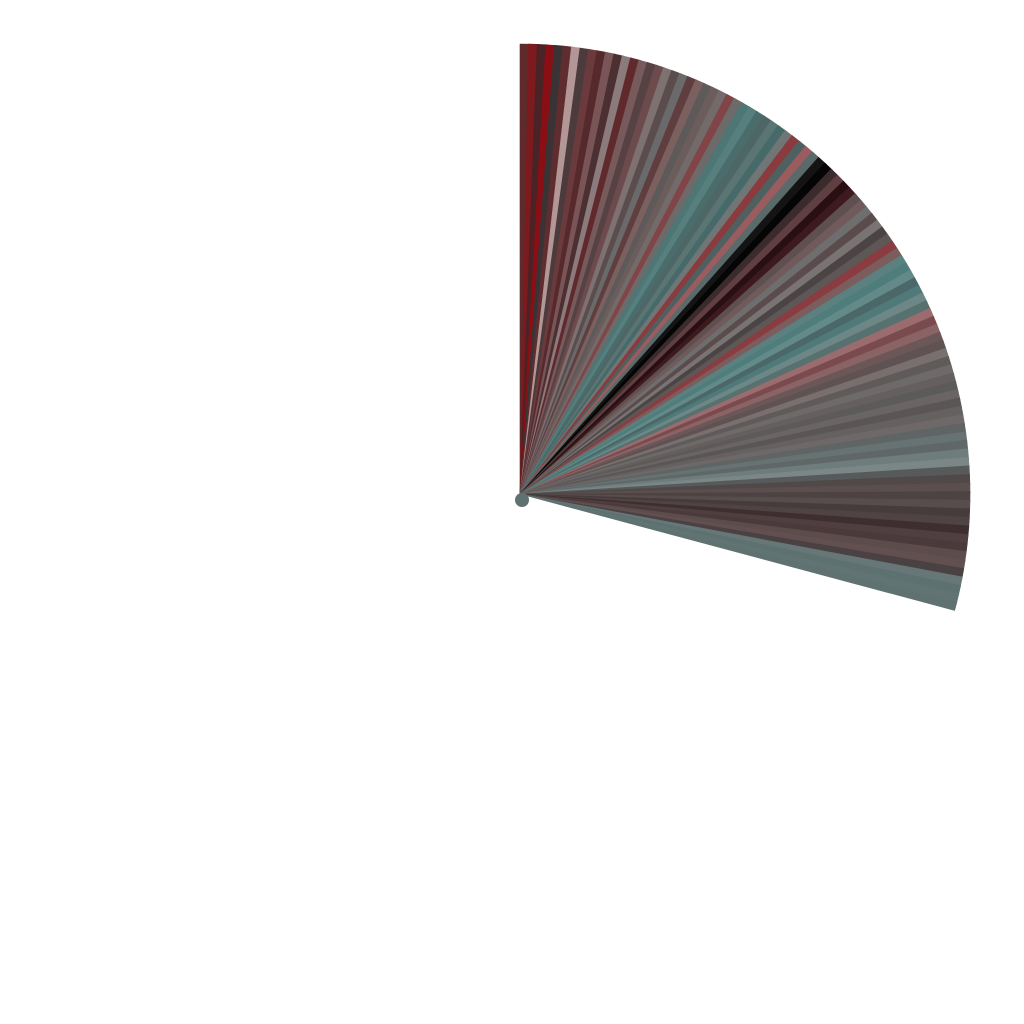 This screenshot has width=1024, height=1024. What do you see at coordinates (738, 552) in the screenshot?
I see `fan-wedge` at bounding box center [738, 552].